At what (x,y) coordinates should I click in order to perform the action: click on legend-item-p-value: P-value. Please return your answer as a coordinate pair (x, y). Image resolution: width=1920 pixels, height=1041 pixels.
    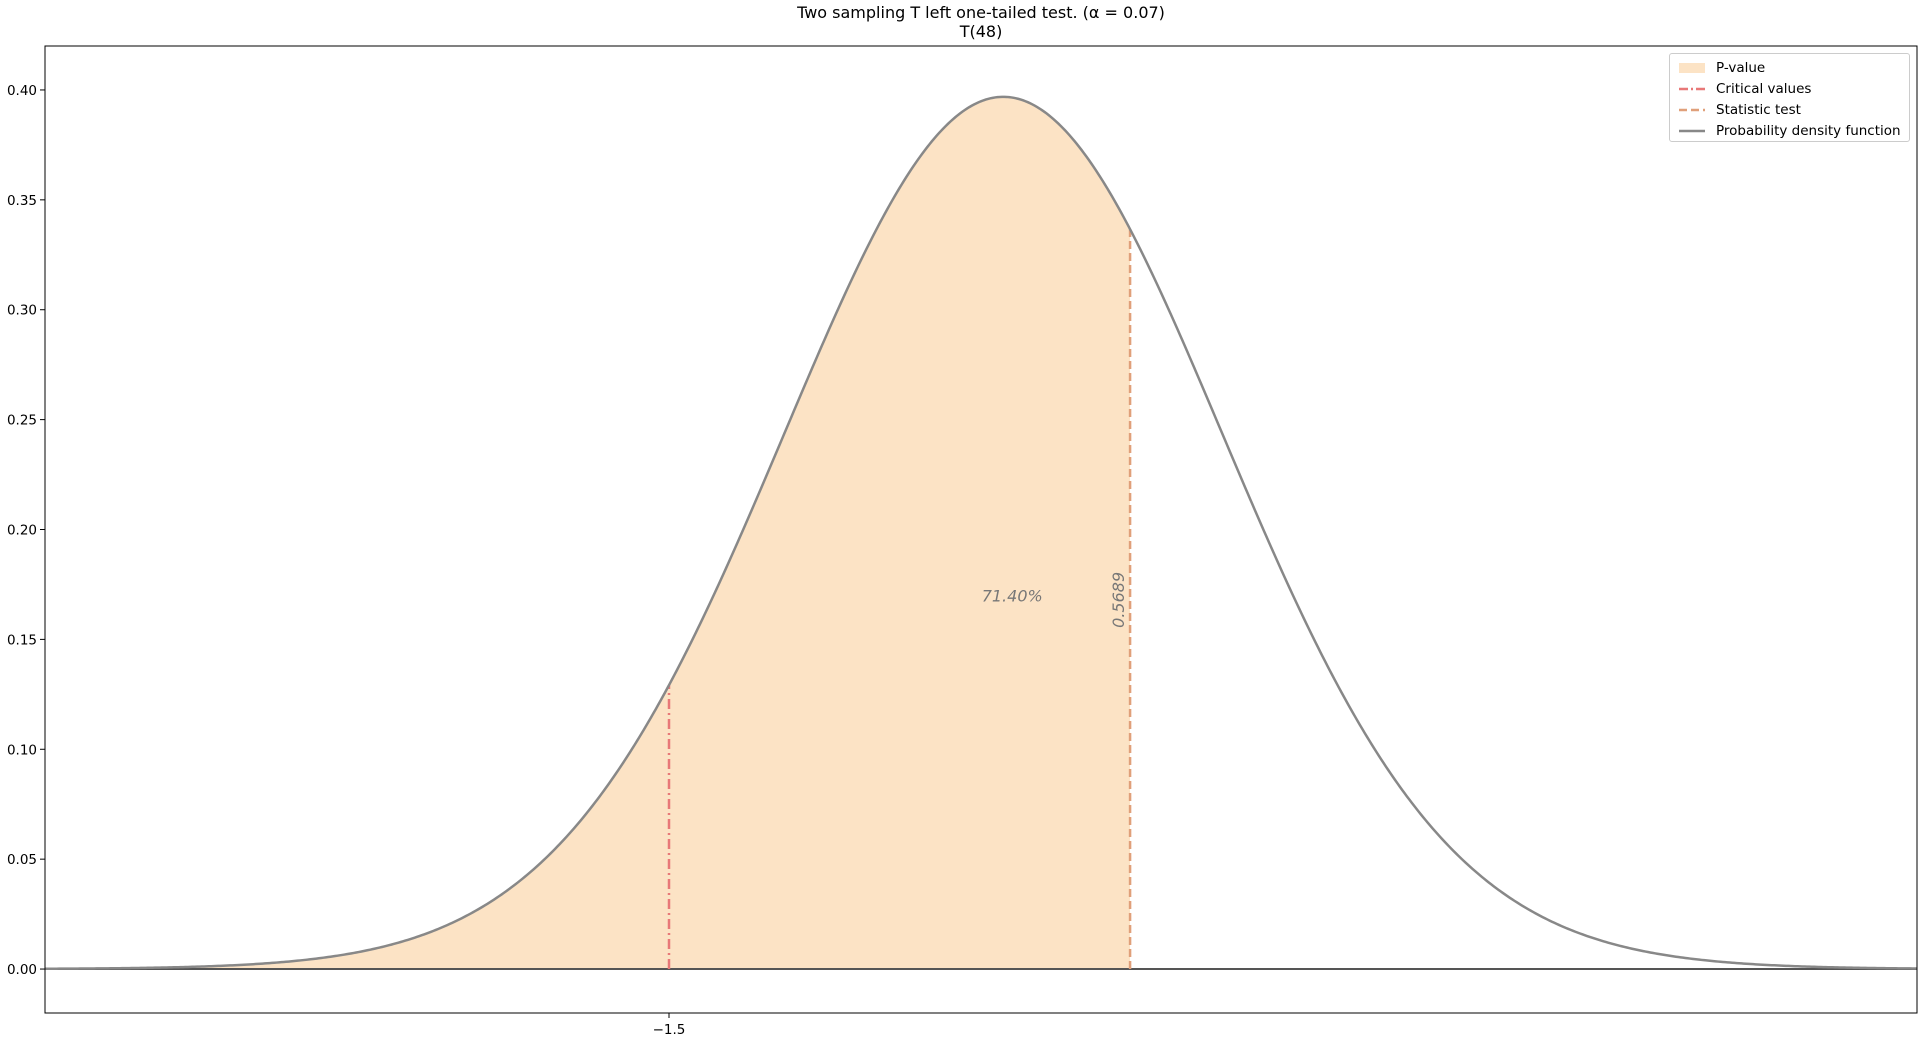
    Looking at the image, I should click on (1721, 68).